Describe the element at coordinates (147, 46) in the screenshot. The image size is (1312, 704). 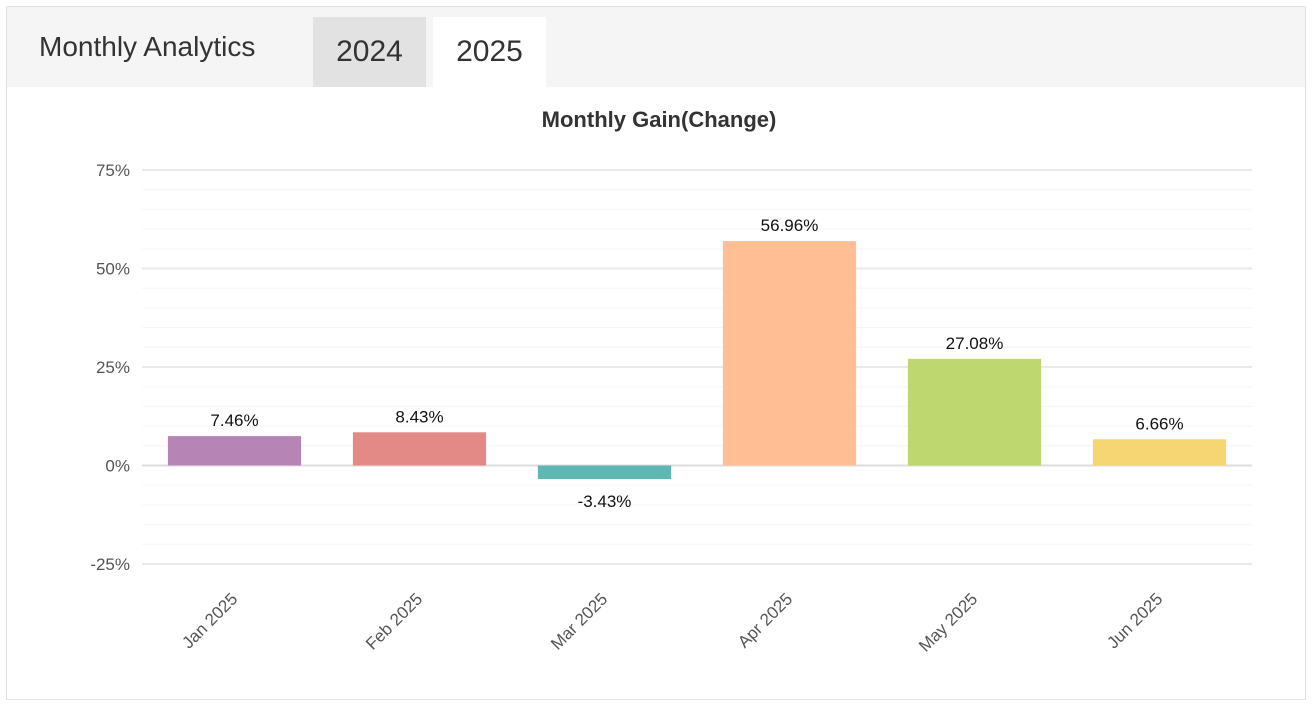
I see `page-title: Monthly Analytics` at that location.